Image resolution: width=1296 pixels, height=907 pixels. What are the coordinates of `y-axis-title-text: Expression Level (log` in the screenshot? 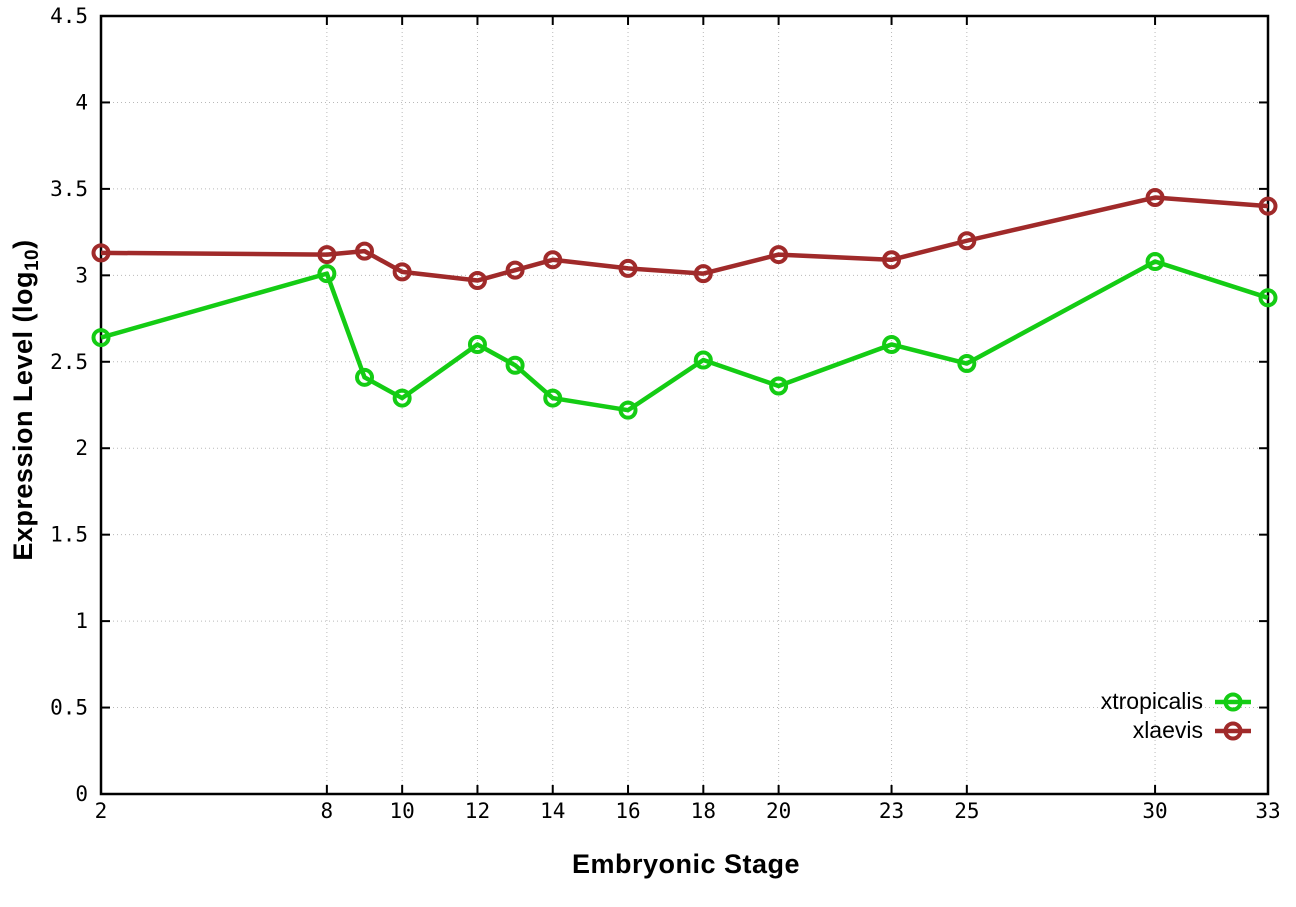 It's located at (22, 416).